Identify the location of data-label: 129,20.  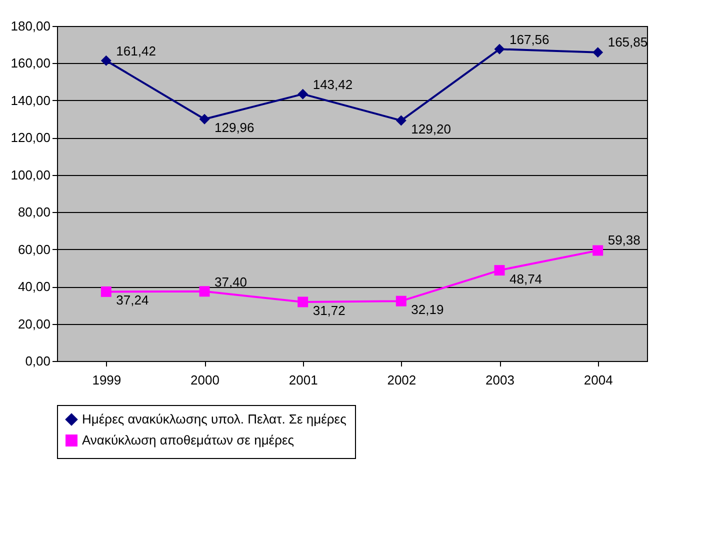
(431, 129).